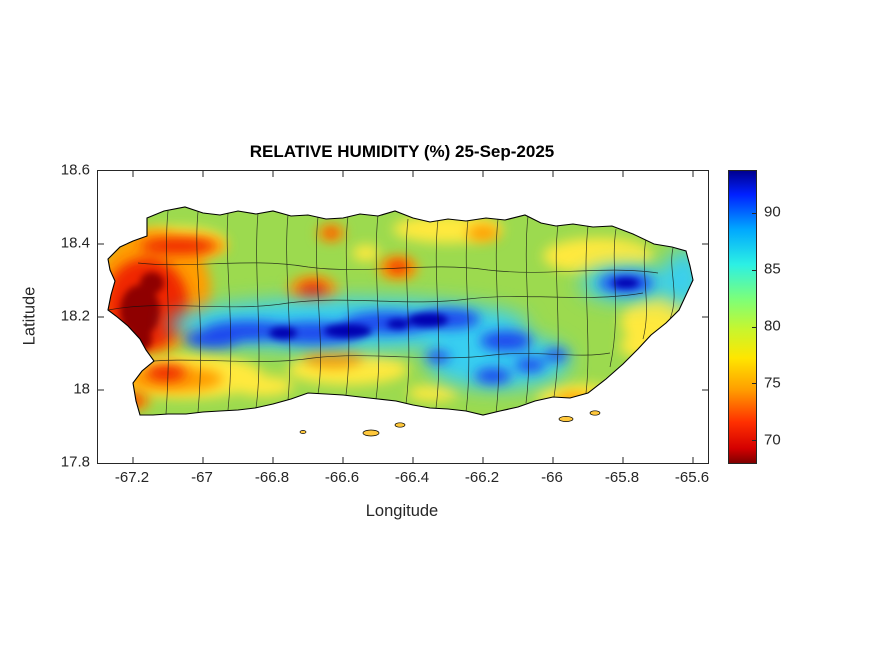 This screenshot has height=656, width=875. Describe the element at coordinates (132, 477) in the screenshot. I see `x-tick-label: -67.2` at that location.